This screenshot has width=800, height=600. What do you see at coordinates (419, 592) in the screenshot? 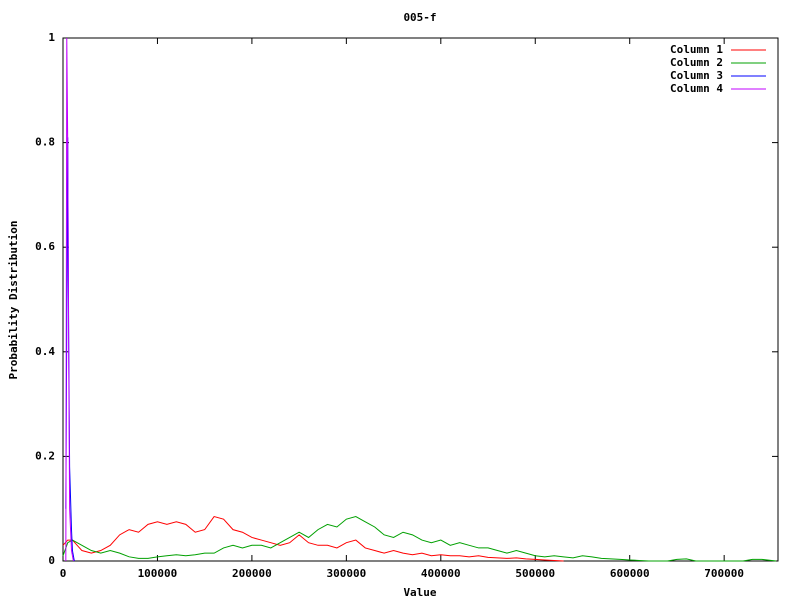
I see `x-axis-label: Value` at bounding box center [419, 592].